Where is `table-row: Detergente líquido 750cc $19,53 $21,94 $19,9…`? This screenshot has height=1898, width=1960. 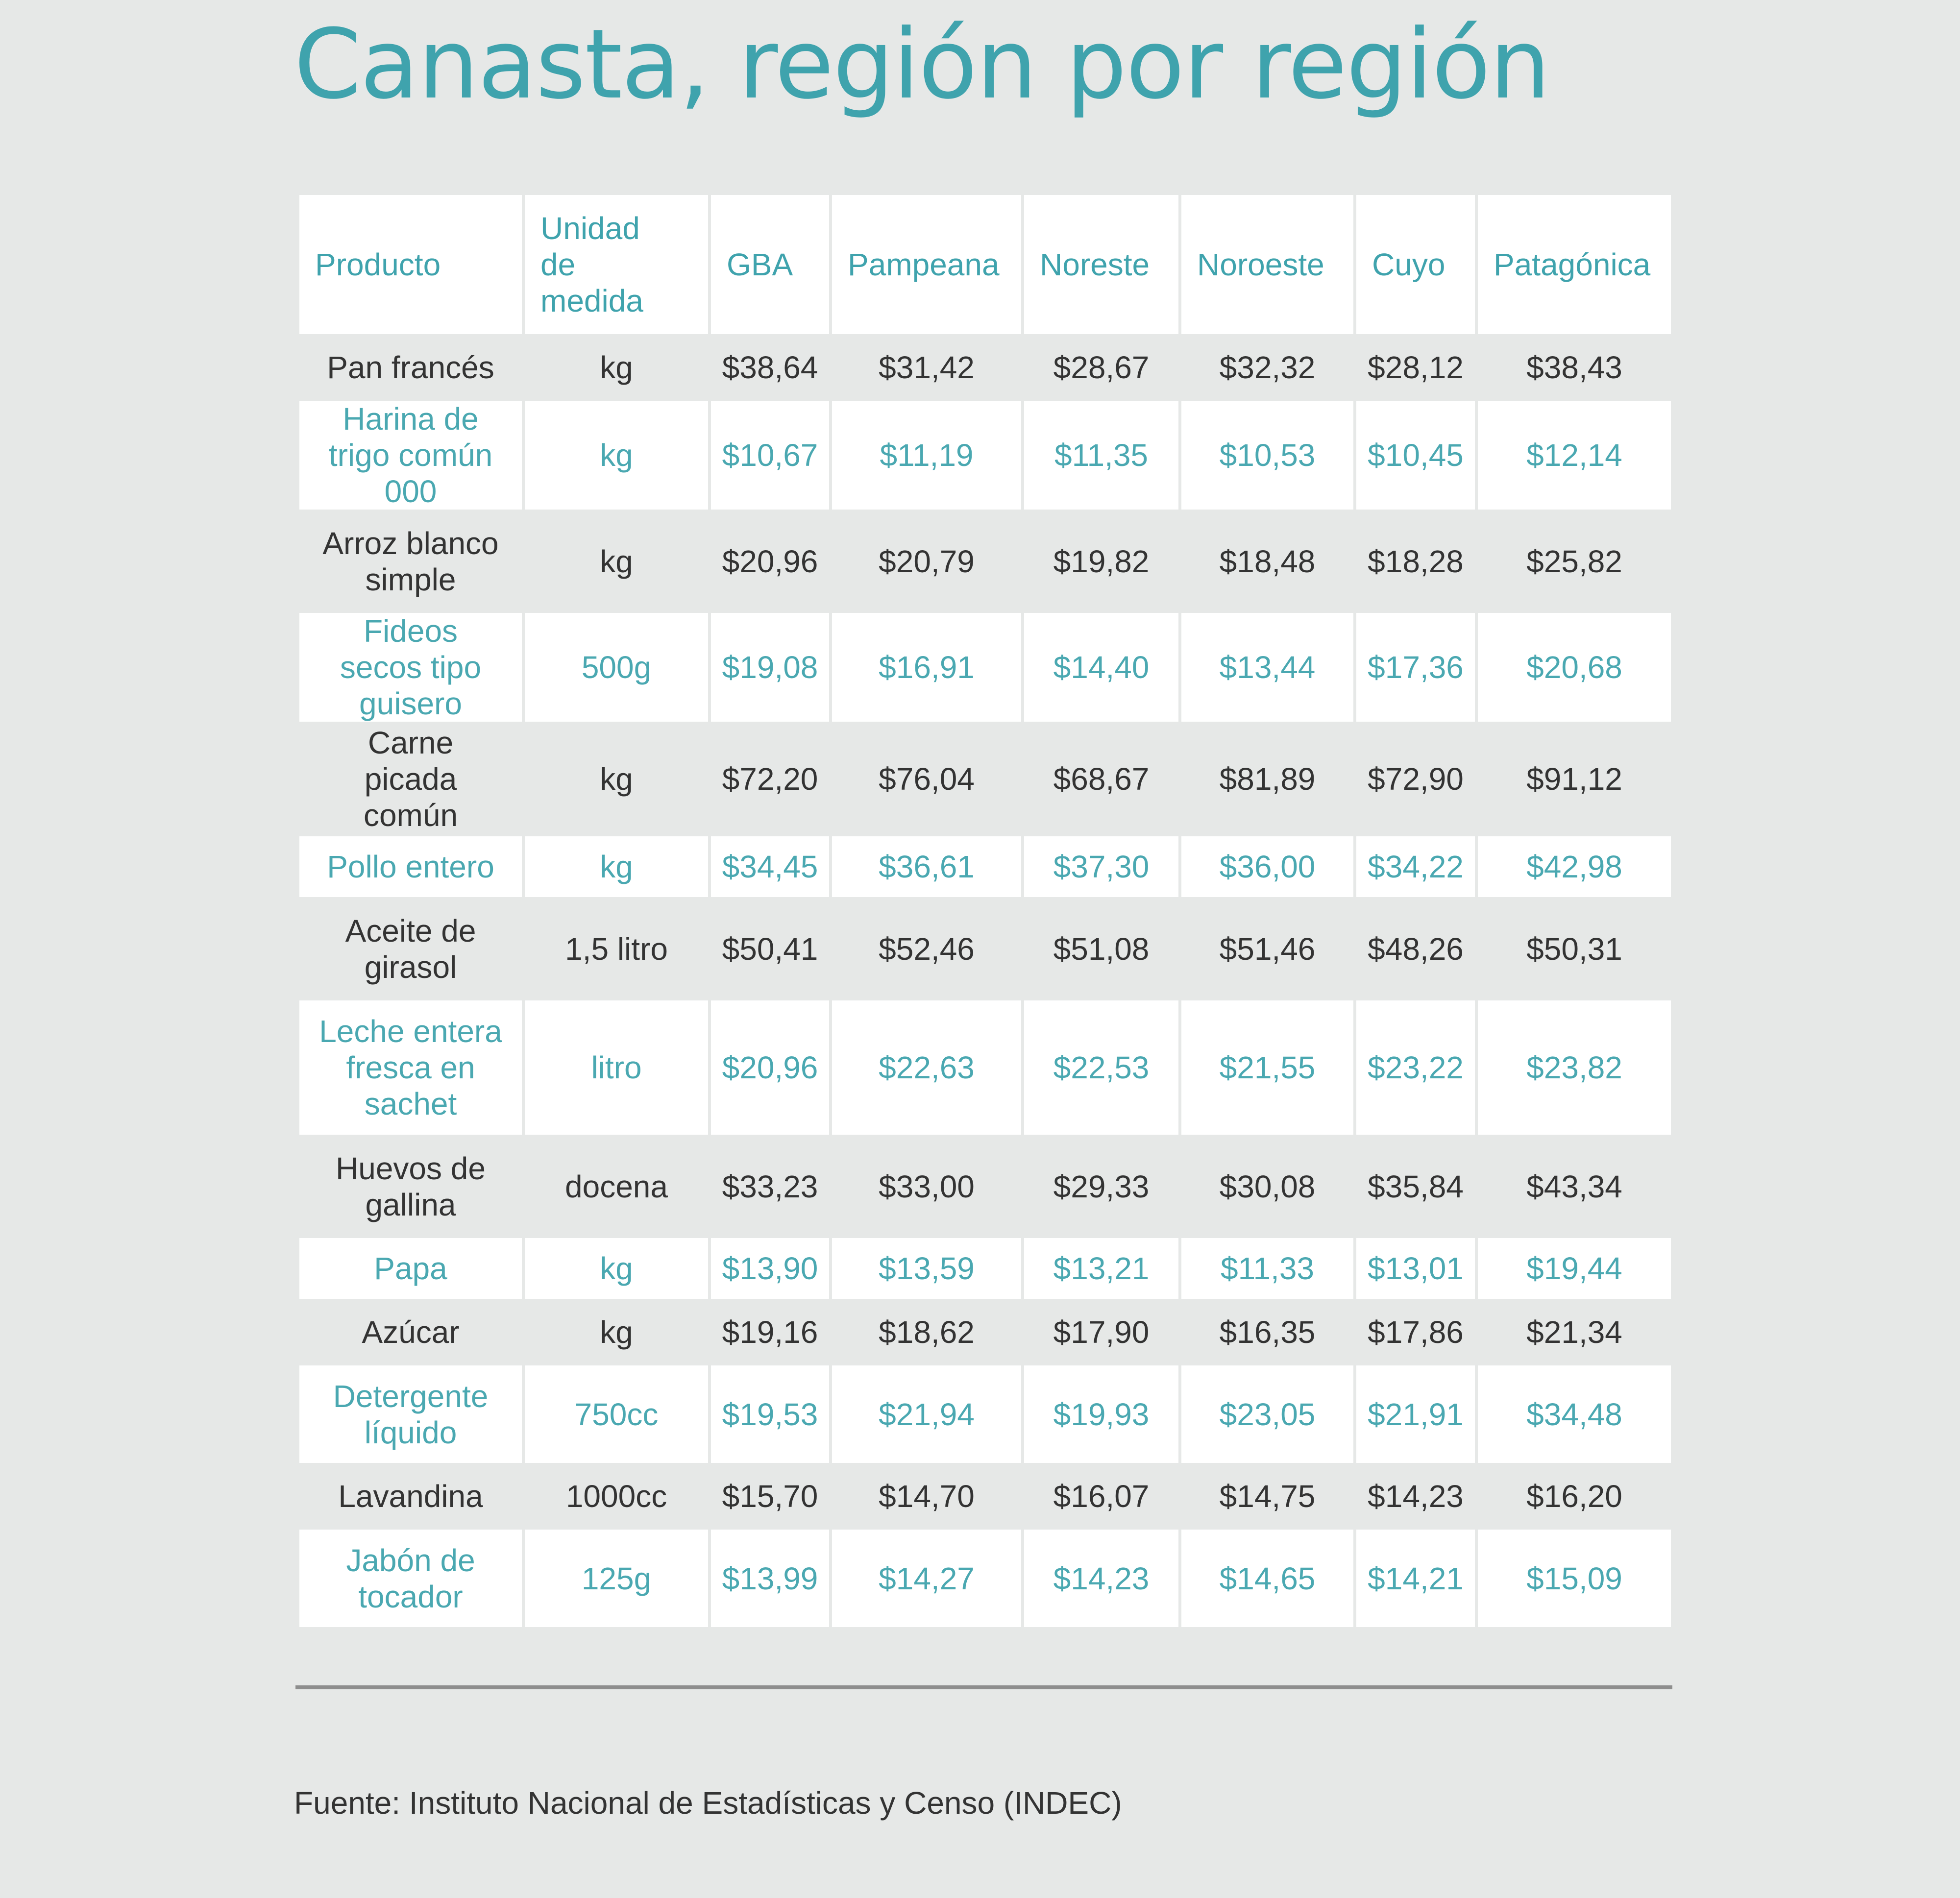
table-row: Detergente líquido 750cc $19,53 $21,94 $19,9… is located at coordinates (985, 1415).